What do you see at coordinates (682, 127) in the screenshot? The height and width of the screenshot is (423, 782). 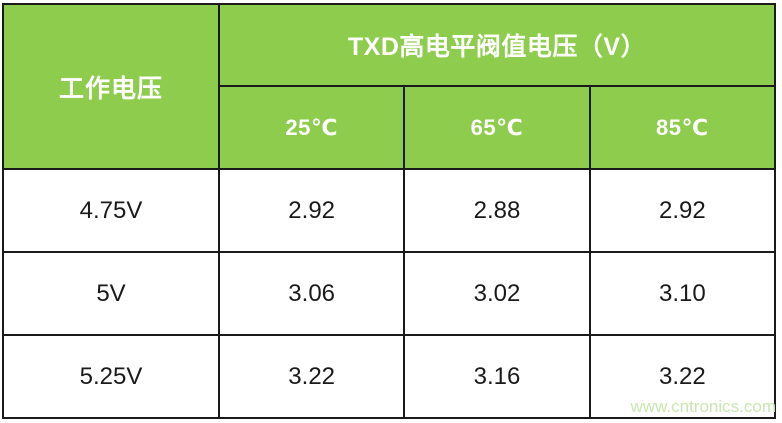 I see `header-cell-temp-85: 85℃` at bounding box center [682, 127].